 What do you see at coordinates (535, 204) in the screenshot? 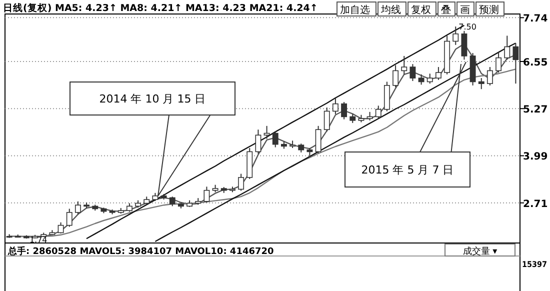
I see `y-tick-label: 2.71` at bounding box center [535, 204].